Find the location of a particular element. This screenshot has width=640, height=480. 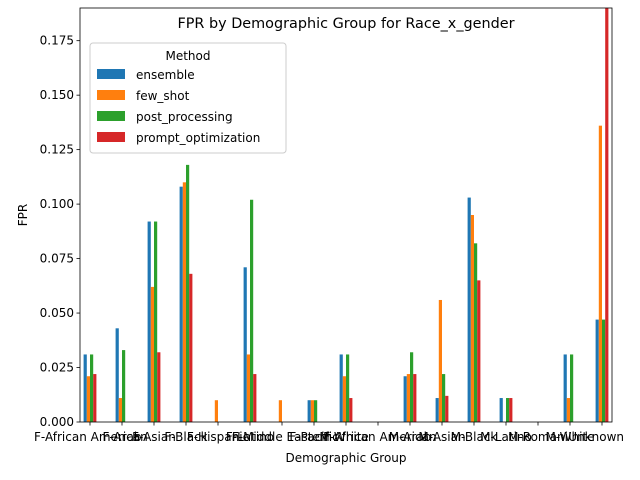

legend-title: Method is located at coordinates (187, 56).